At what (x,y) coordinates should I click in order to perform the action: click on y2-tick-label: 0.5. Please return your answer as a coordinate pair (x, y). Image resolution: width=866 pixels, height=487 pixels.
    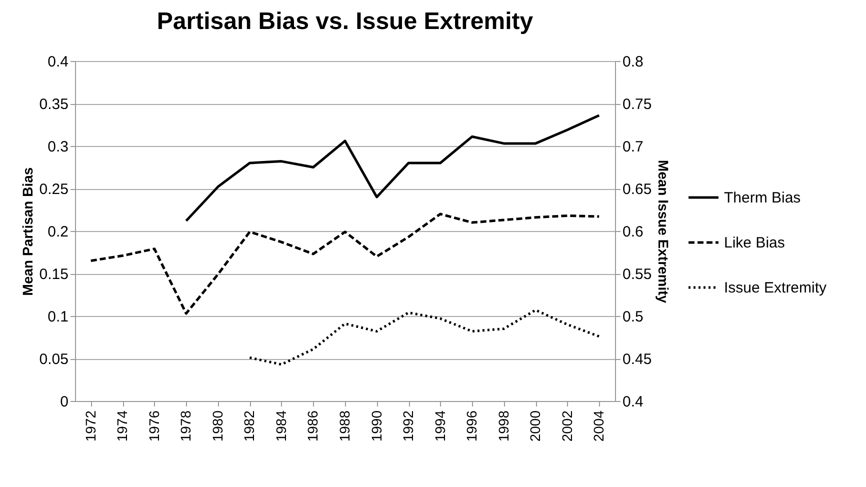
    Looking at the image, I should click on (633, 317).